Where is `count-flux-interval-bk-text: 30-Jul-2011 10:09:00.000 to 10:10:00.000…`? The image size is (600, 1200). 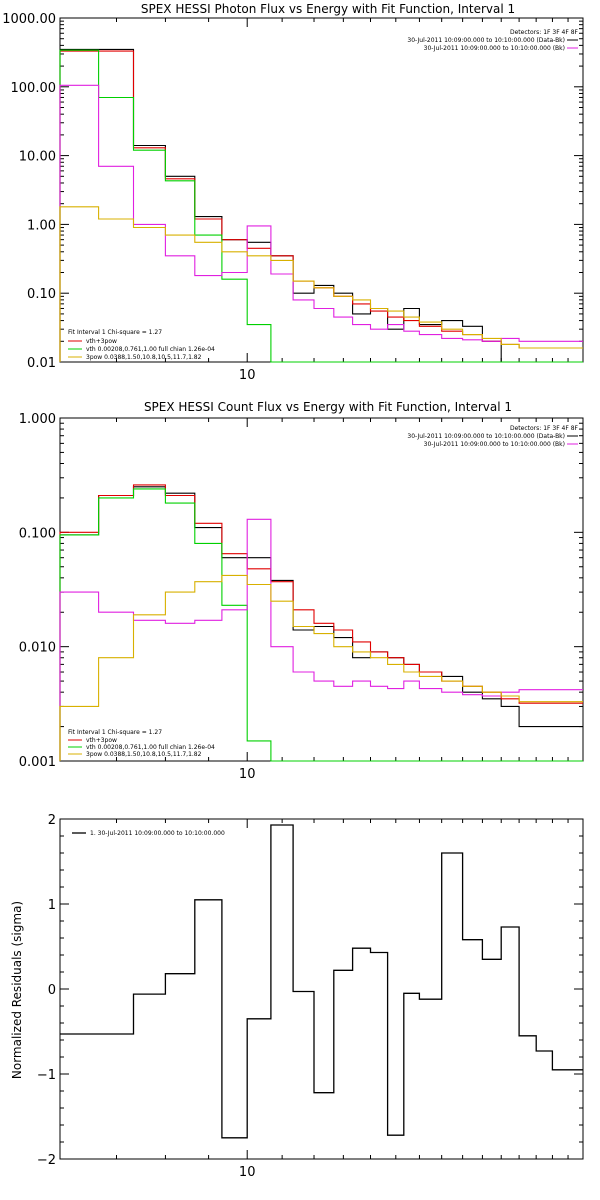
count-flux-interval-bk-text: 30-Jul-2011 10:09:00.000 to 10:10:00.000… is located at coordinates (494, 444).